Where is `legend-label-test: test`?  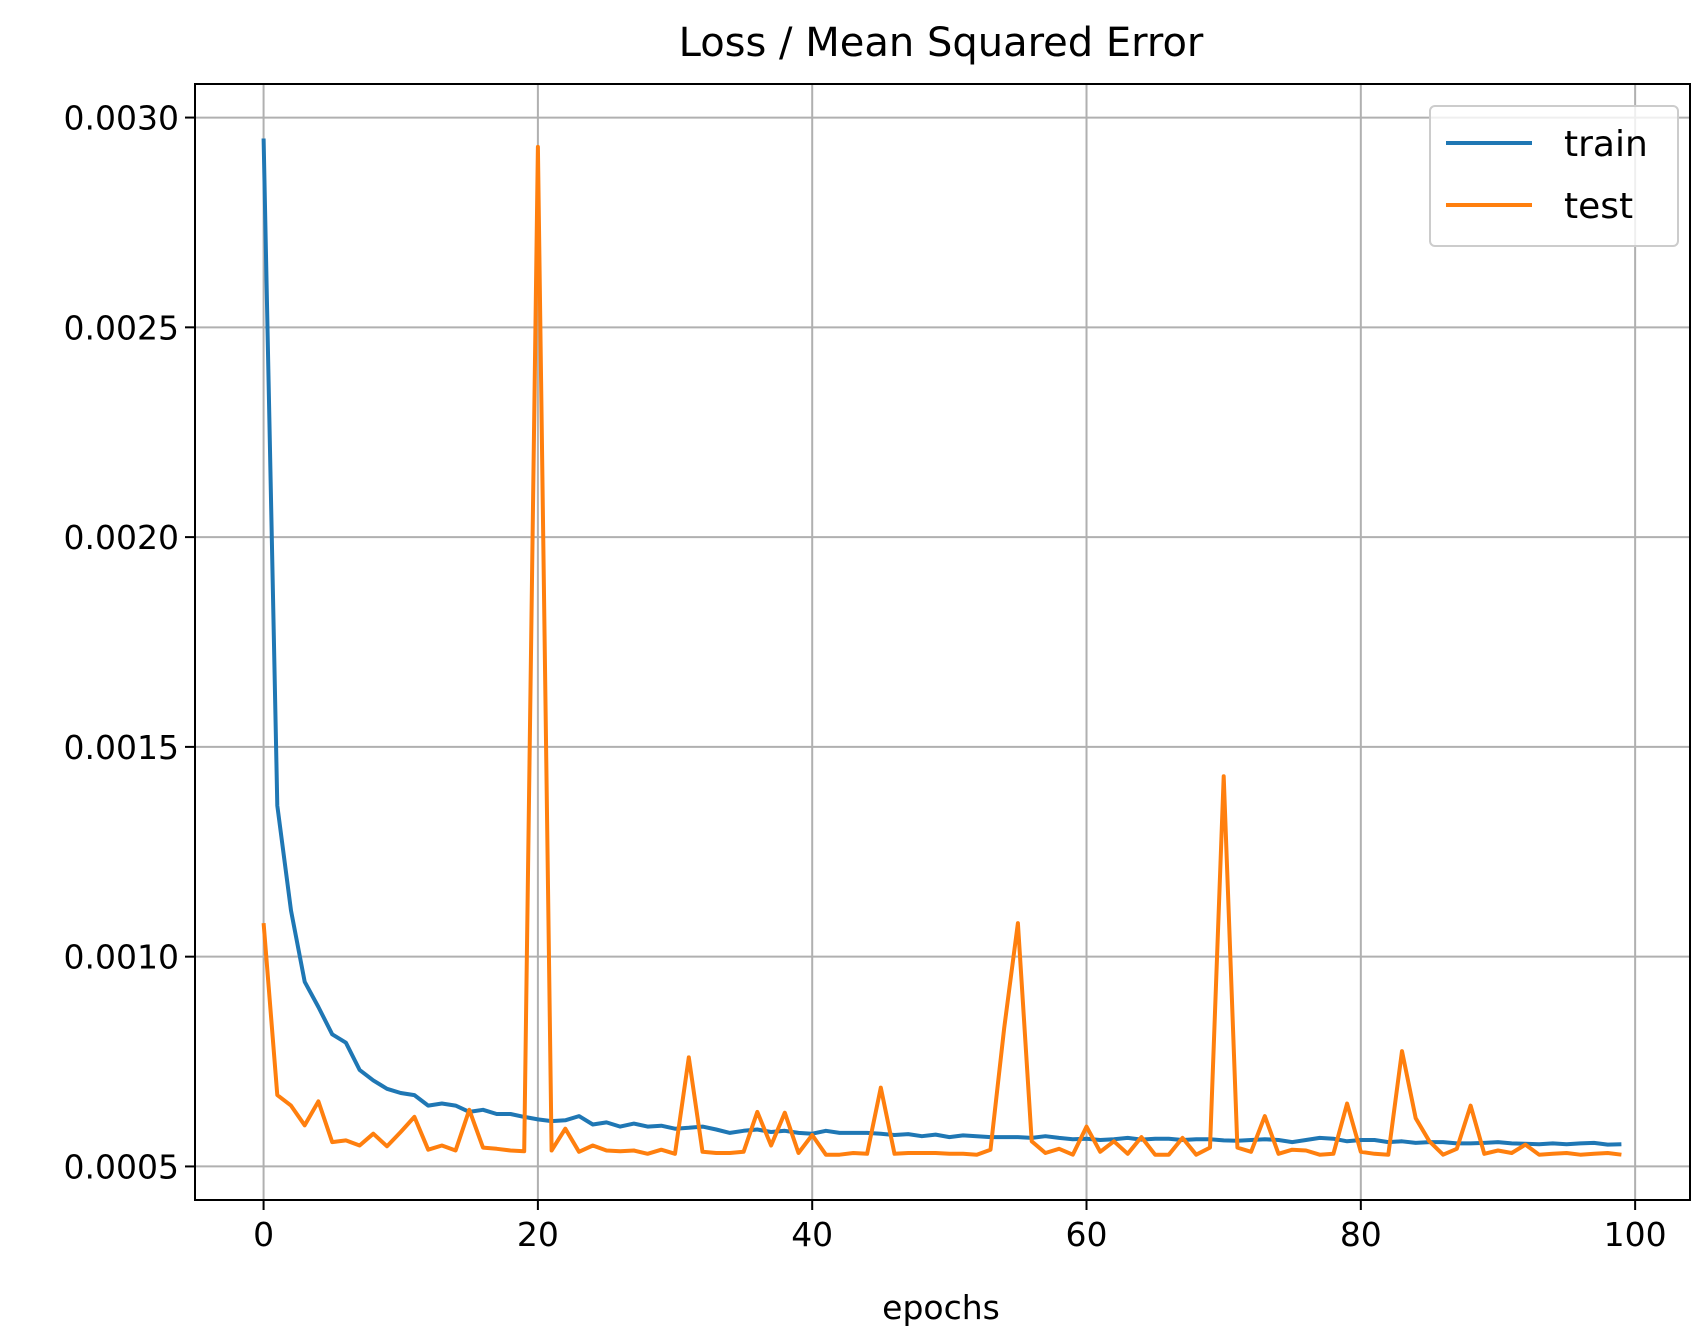
legend-label-test: test is located at coordinates (1598, 206).